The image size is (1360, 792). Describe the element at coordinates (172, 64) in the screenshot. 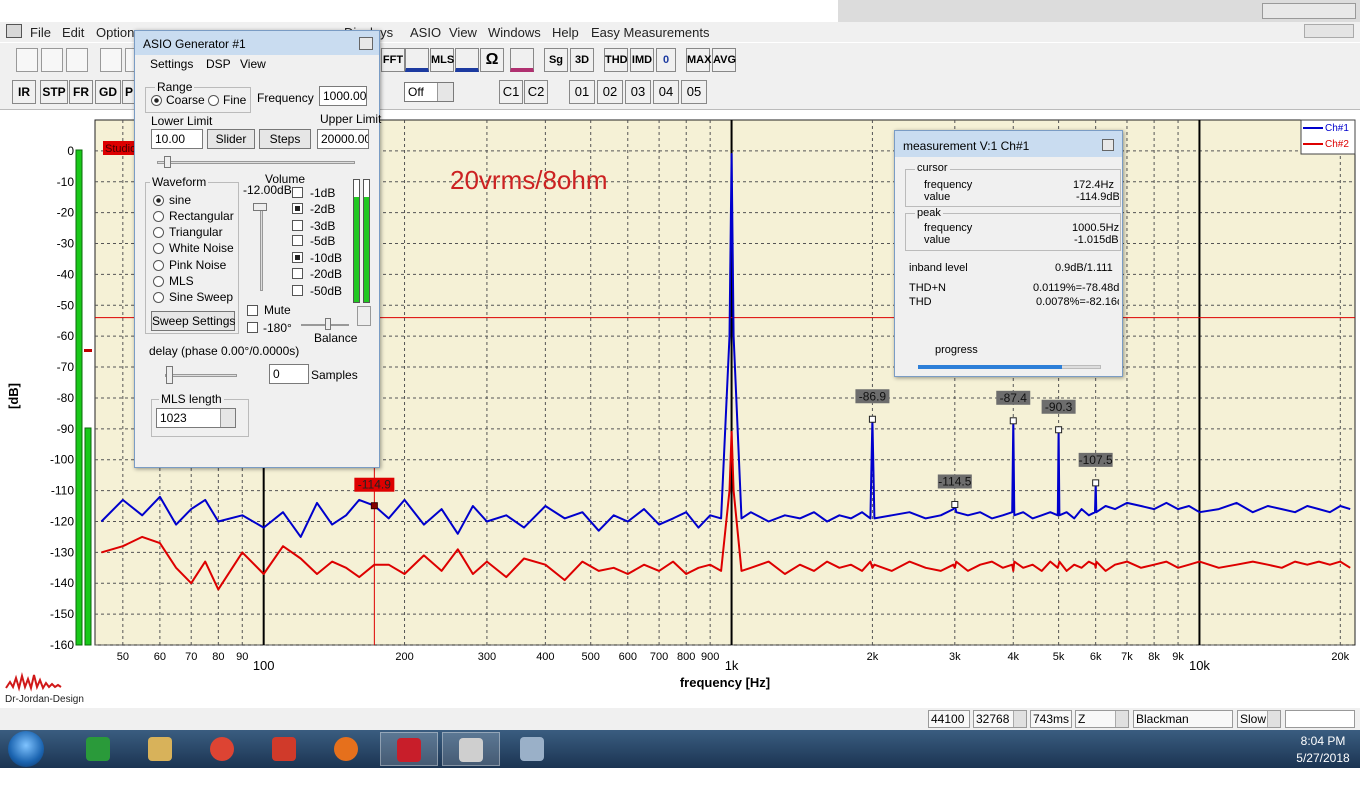

I see `window-menu-item: Settings` at that location.